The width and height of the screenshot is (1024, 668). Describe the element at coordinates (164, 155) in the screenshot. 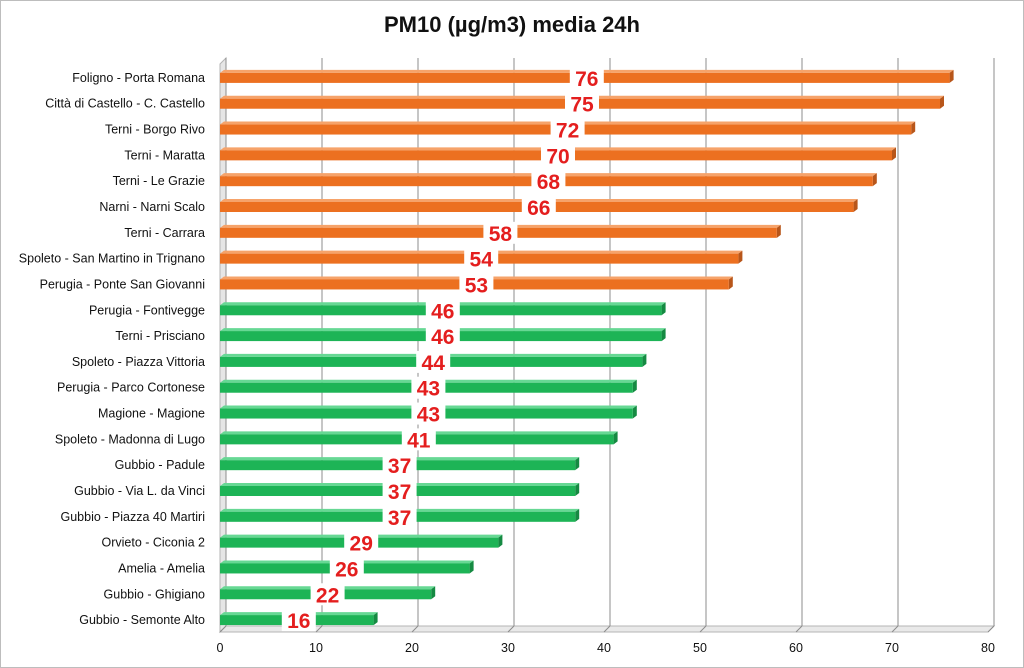

I see `category-label: Terni - Maratta` at that location.